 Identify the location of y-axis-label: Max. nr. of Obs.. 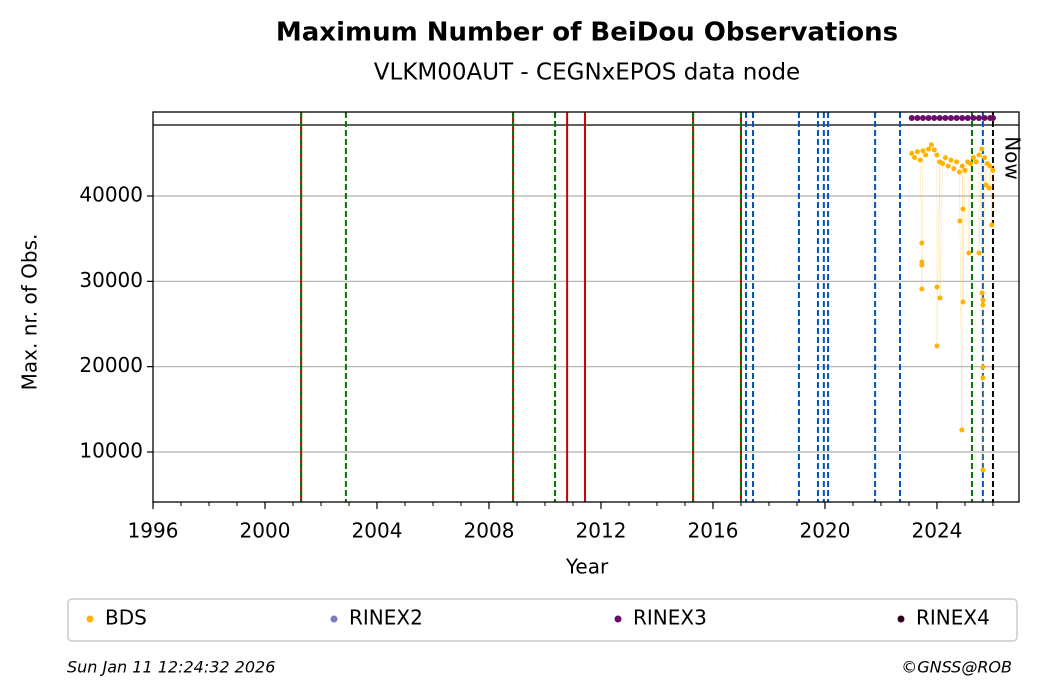
(30, 312).